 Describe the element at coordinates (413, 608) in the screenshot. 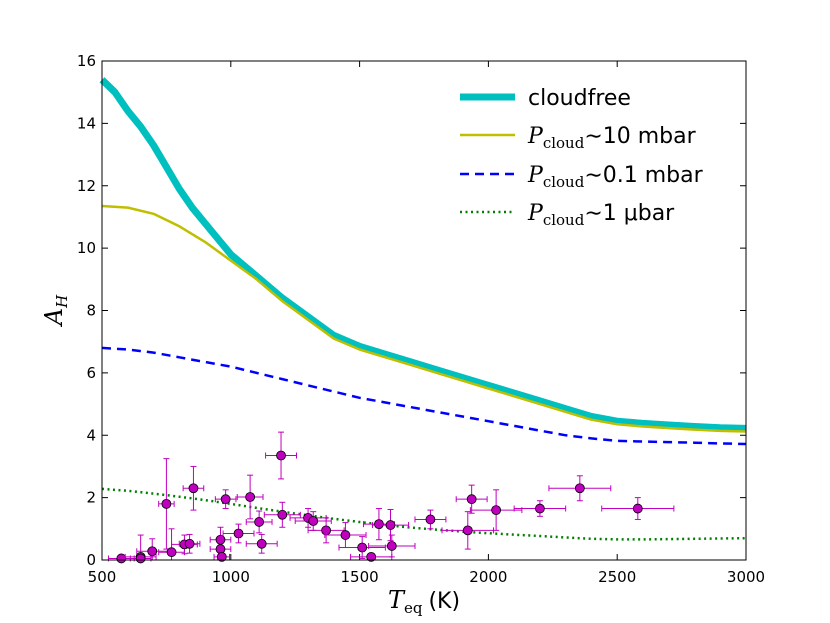

I see `x-axis-subscript: eq` at that location.